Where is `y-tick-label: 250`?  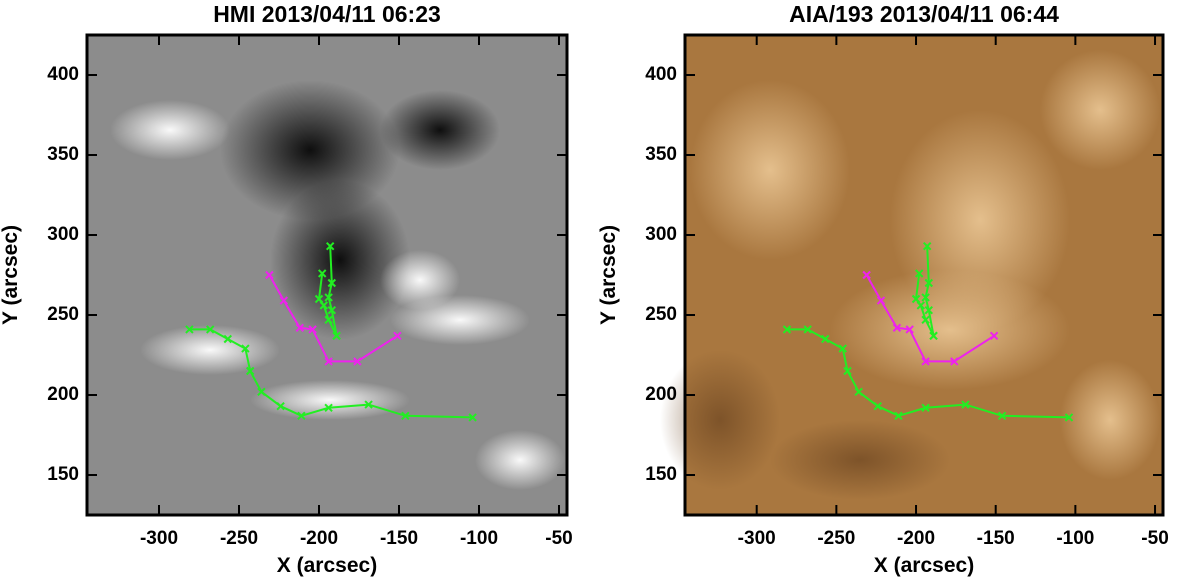
y-tick-label: 250 is located at coordinates (63, 314).